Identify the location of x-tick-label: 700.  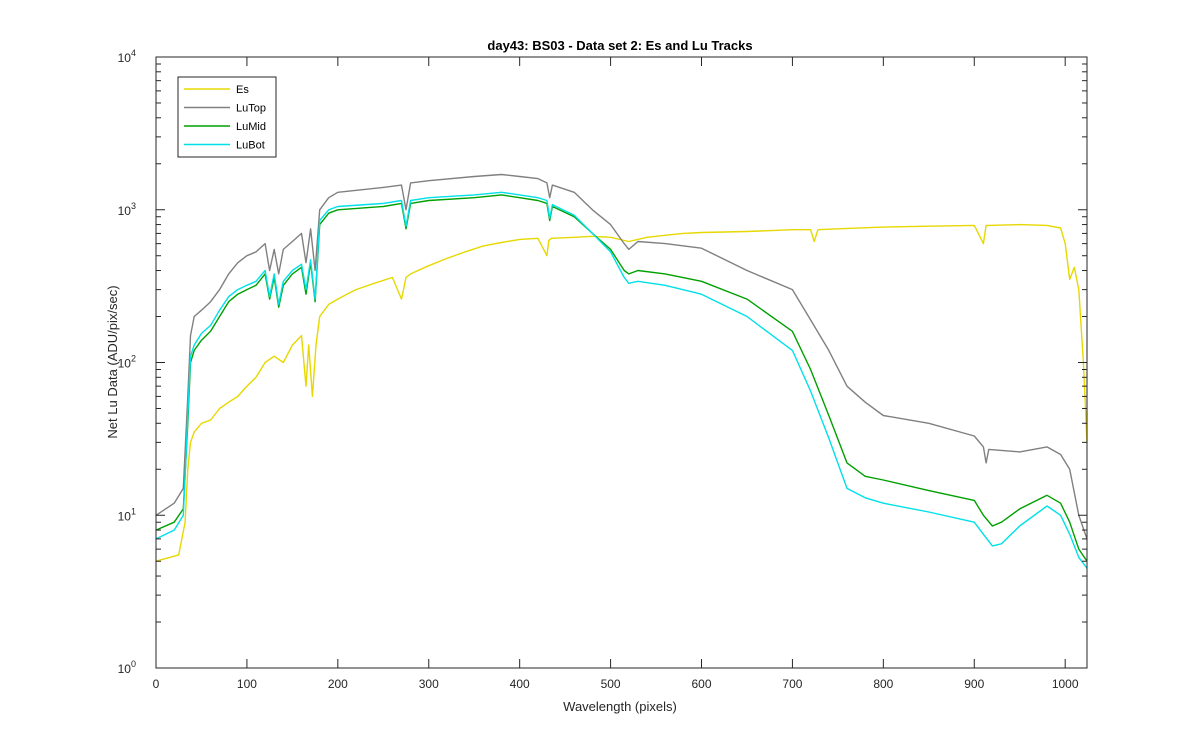
(792, 684).